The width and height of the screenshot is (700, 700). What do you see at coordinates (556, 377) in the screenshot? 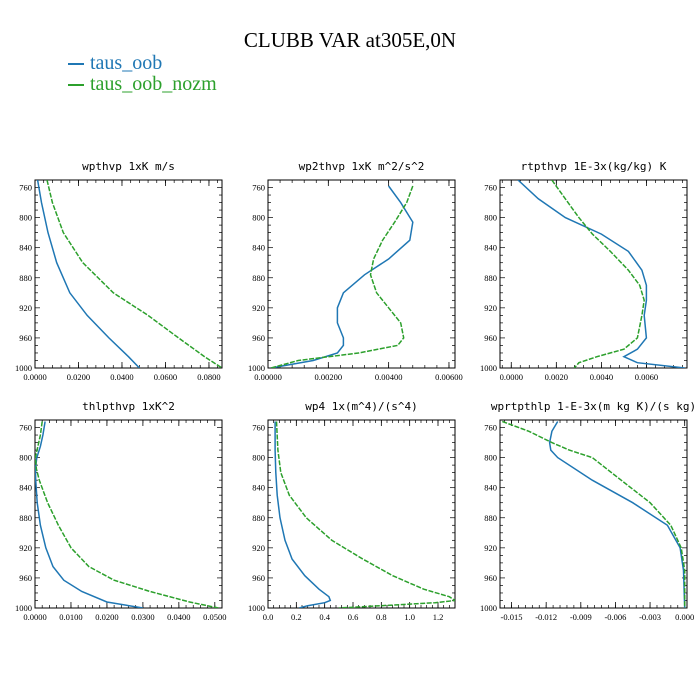
I see `x-tick-label: 0.0020` at bounding box center [556, 377].